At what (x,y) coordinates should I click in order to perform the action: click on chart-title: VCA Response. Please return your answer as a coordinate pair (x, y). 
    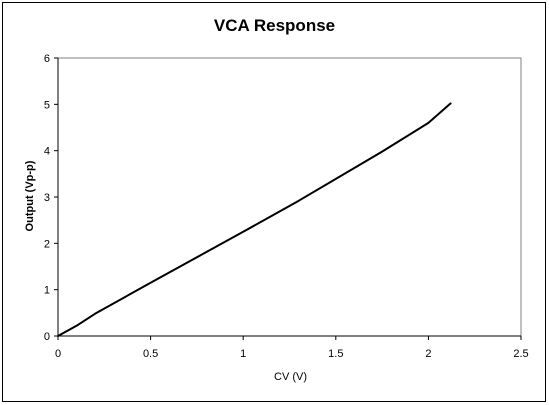
    Looking at the image, I should click on (274, 25).